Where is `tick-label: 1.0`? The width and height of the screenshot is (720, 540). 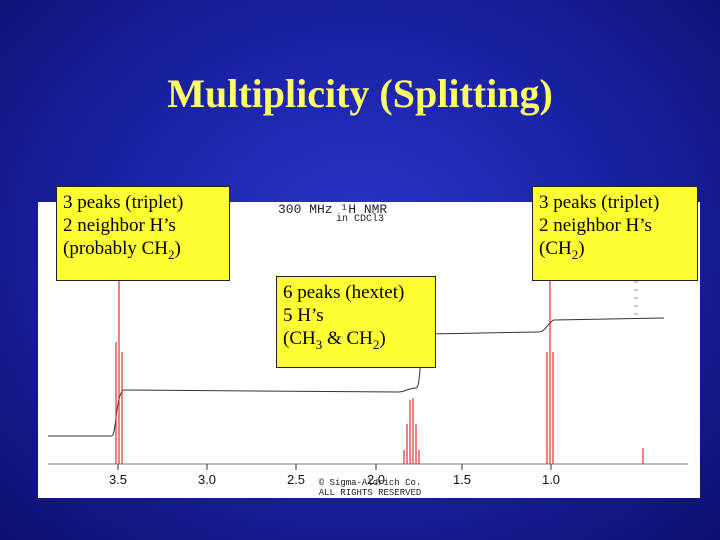
tick-label: 1.0 is located at coordinates (551, 479).